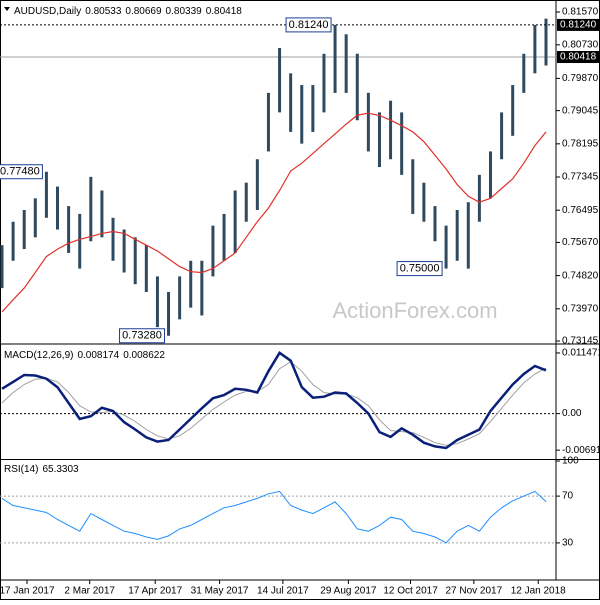 This screenshot has height=605, width=600. I want to click on x-tick-label: 31 May 2017, so click(220, 591).